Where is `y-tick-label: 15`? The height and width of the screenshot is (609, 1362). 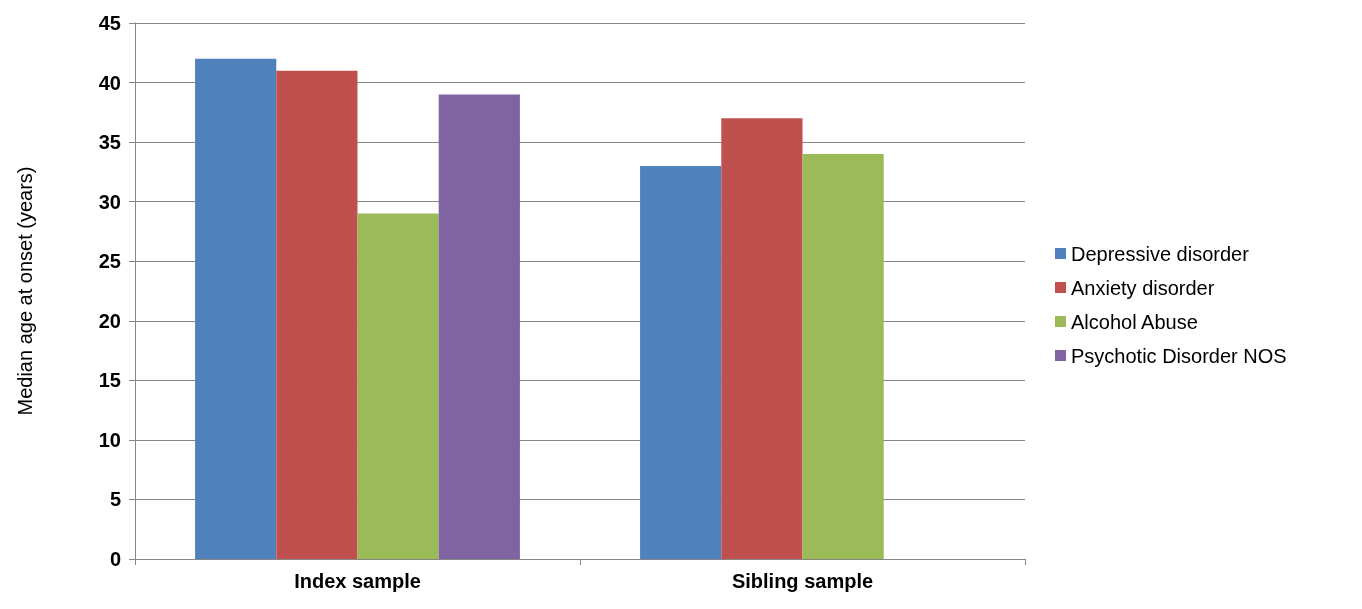
y-tick-label: 15 is located at coordinates (109, 380).